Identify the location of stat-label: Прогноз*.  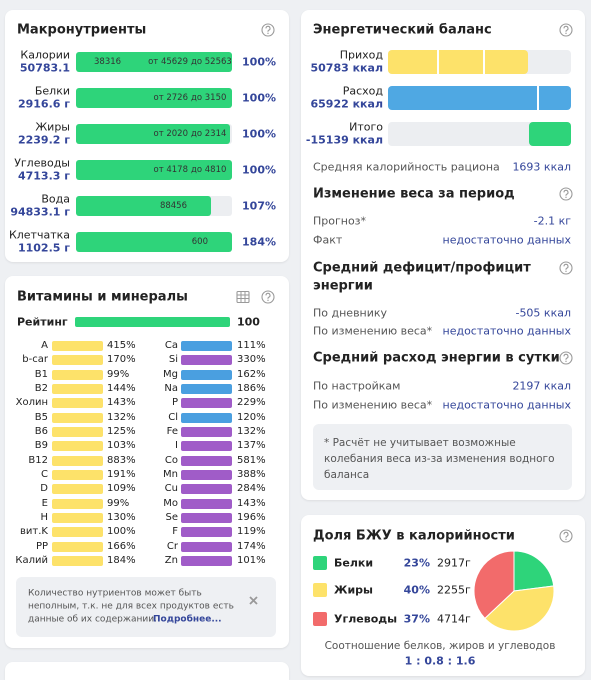
(340, 221).